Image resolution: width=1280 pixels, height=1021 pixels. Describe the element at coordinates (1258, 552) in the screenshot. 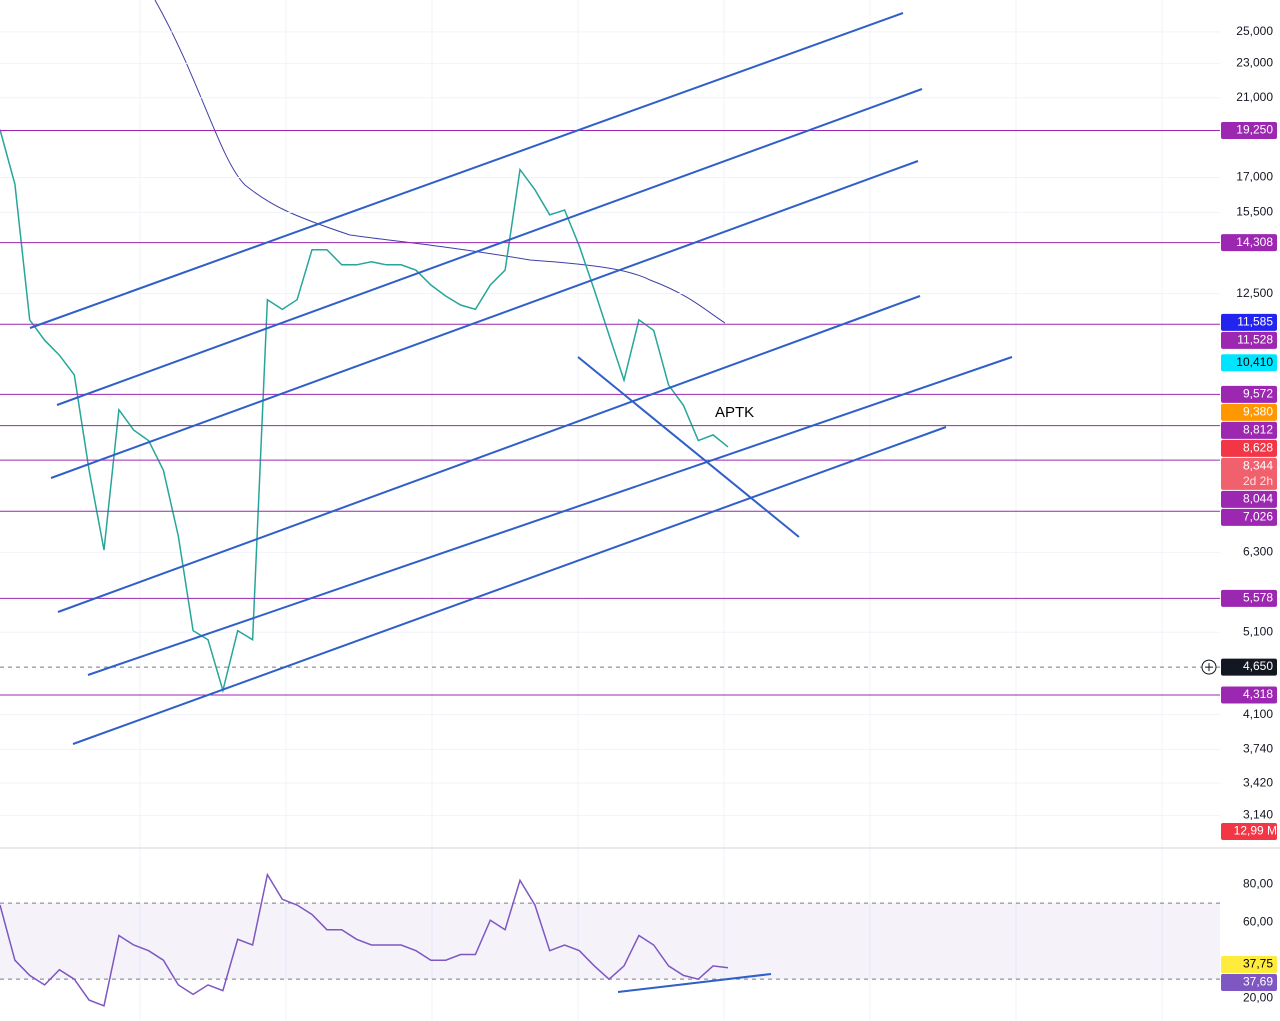

I see `y-tick-label: 6,300` at that location.